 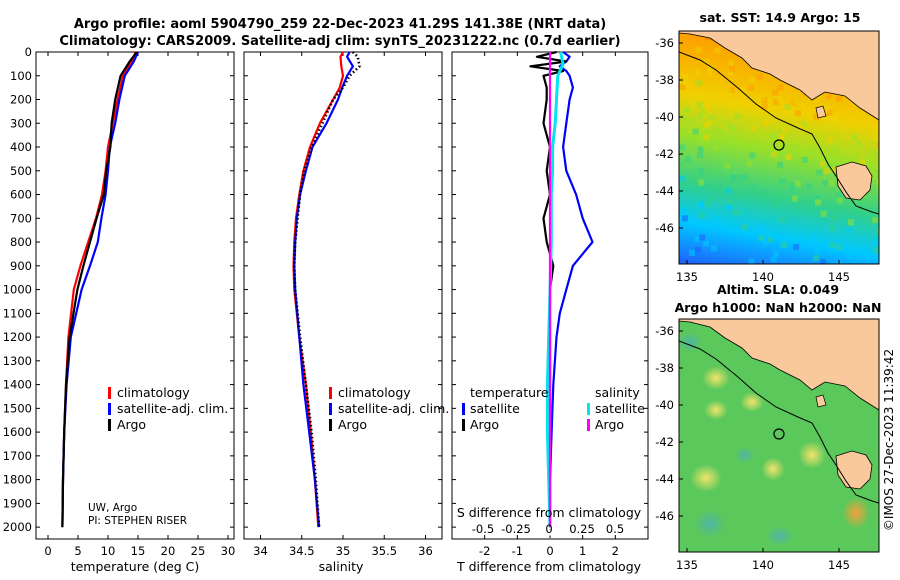 What do you see at coordinates (555, 289) in the screenshot?
I see `series-line-salinity-satellite` at bounding box center [555, 289].